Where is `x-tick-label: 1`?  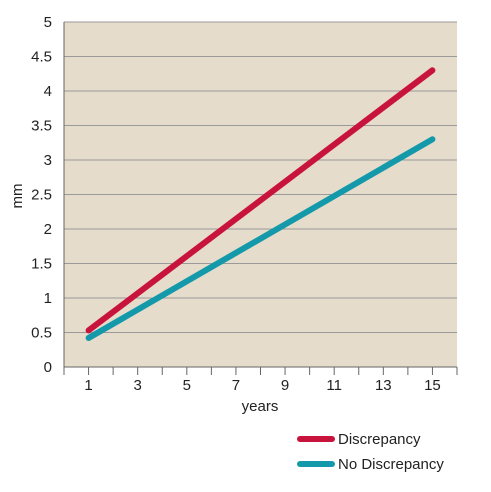 x-tick-label: 1 is located at coordinates (88, 385).